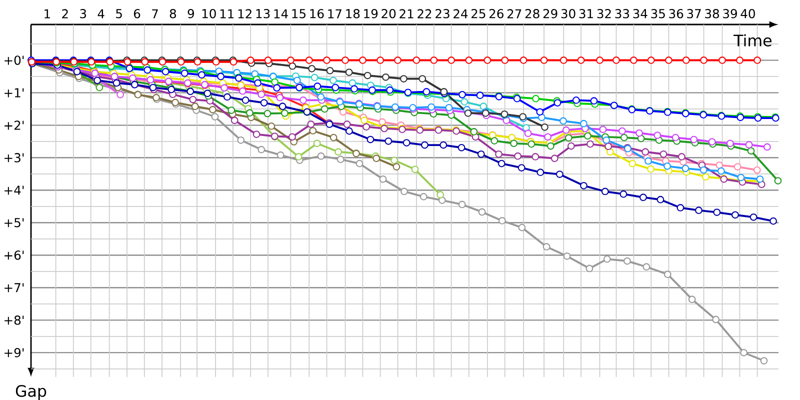  Describe the element at coordinates (209, 13) in the screenshot. I see `x-tick-label: 10` at that location.